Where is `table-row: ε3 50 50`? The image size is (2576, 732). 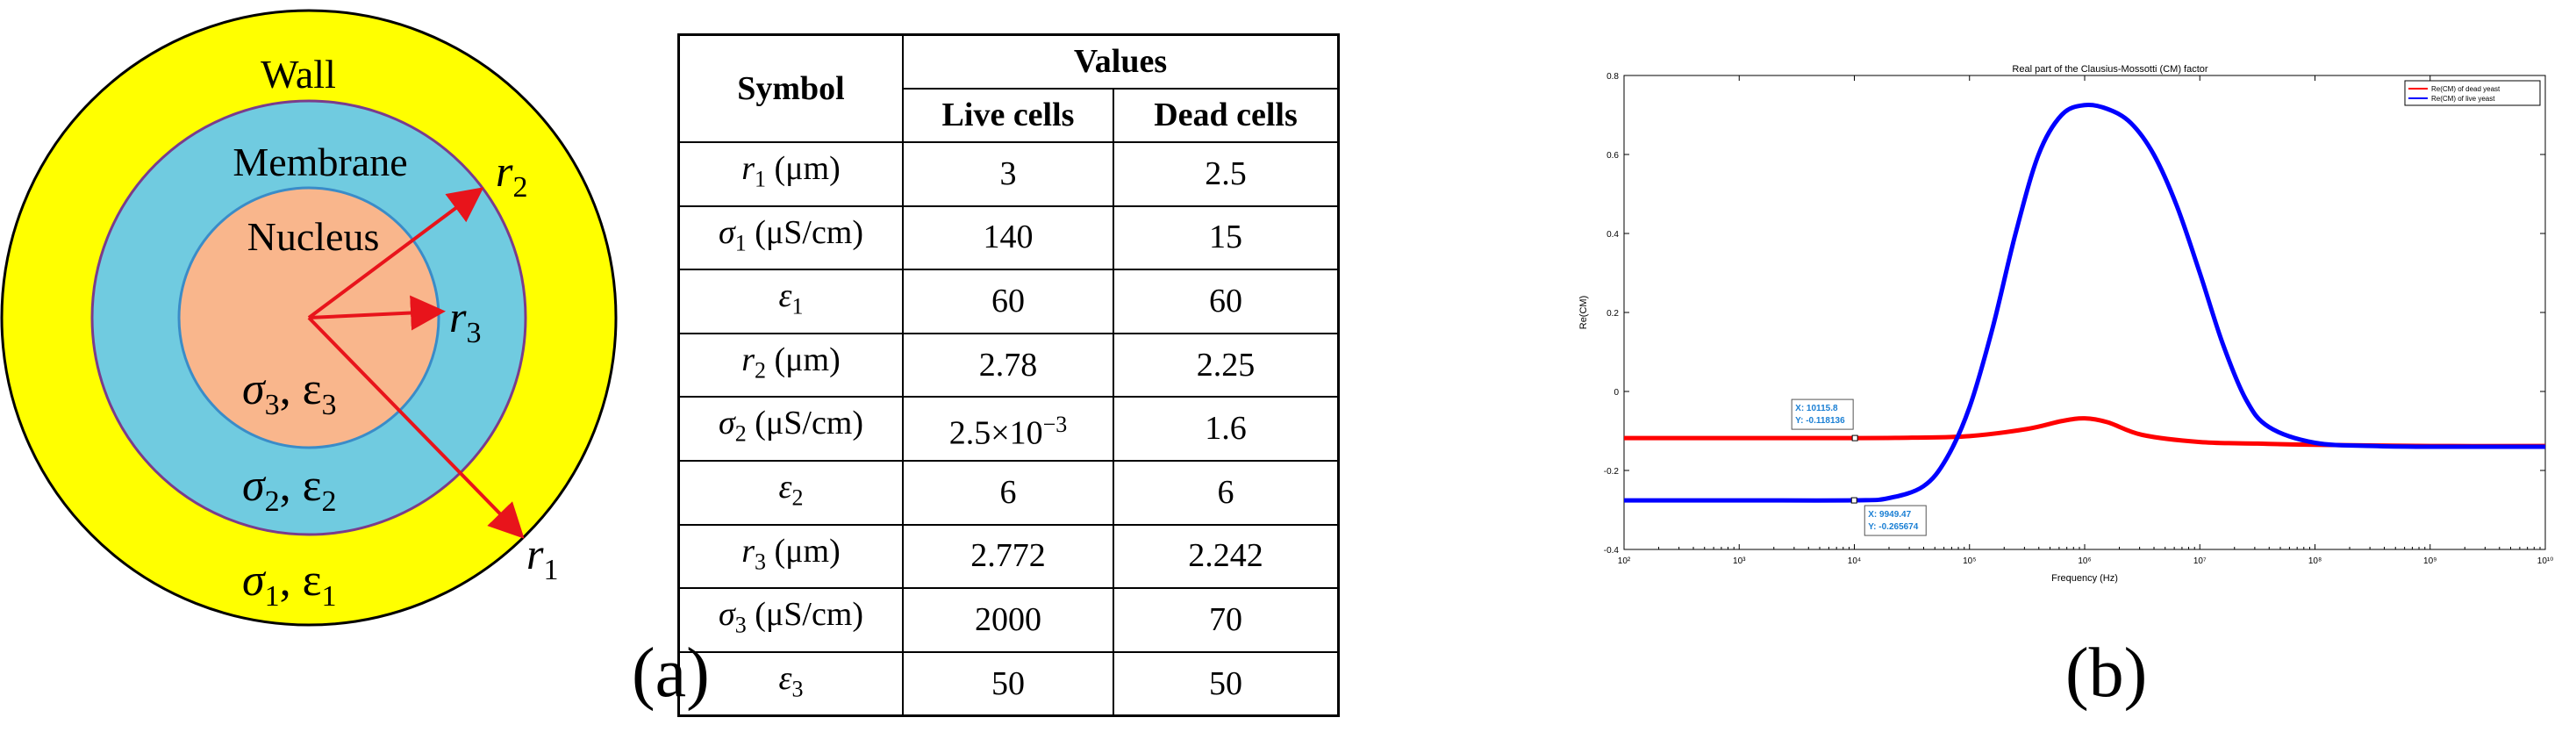 table-row: ε3 50 50 is located at coordinates (1008, 683).